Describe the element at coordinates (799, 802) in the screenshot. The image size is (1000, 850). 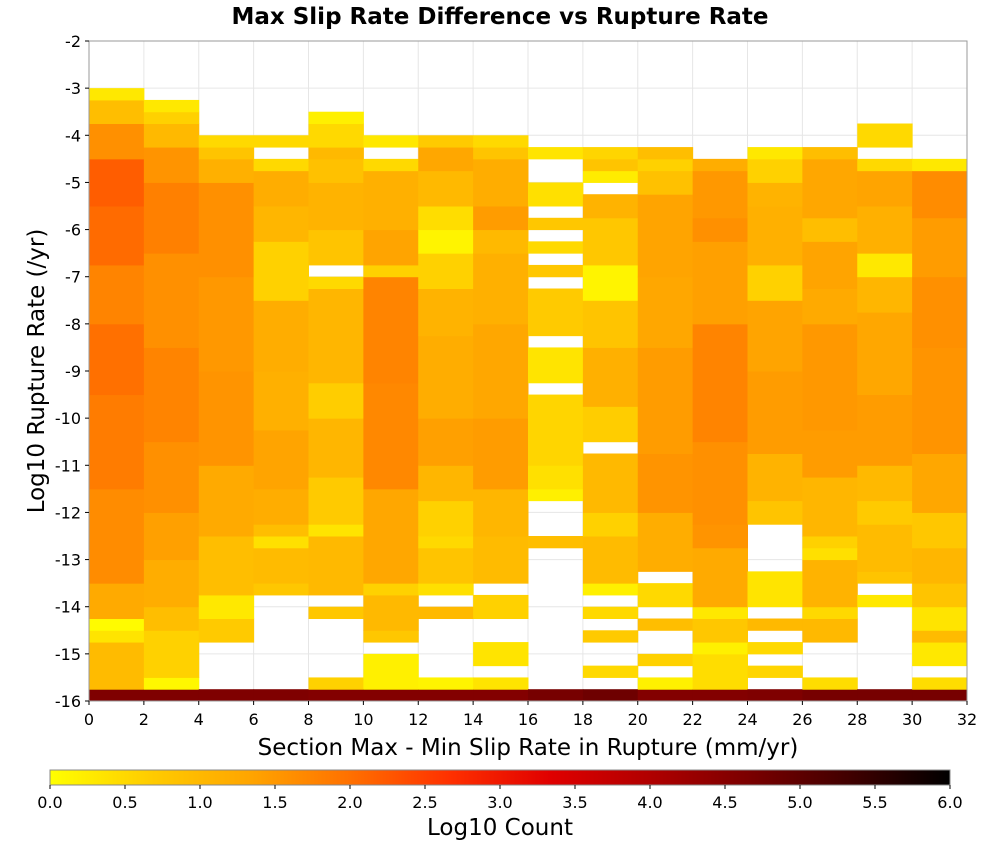
I see `colorbar-tick-label: 5.0` at that location.